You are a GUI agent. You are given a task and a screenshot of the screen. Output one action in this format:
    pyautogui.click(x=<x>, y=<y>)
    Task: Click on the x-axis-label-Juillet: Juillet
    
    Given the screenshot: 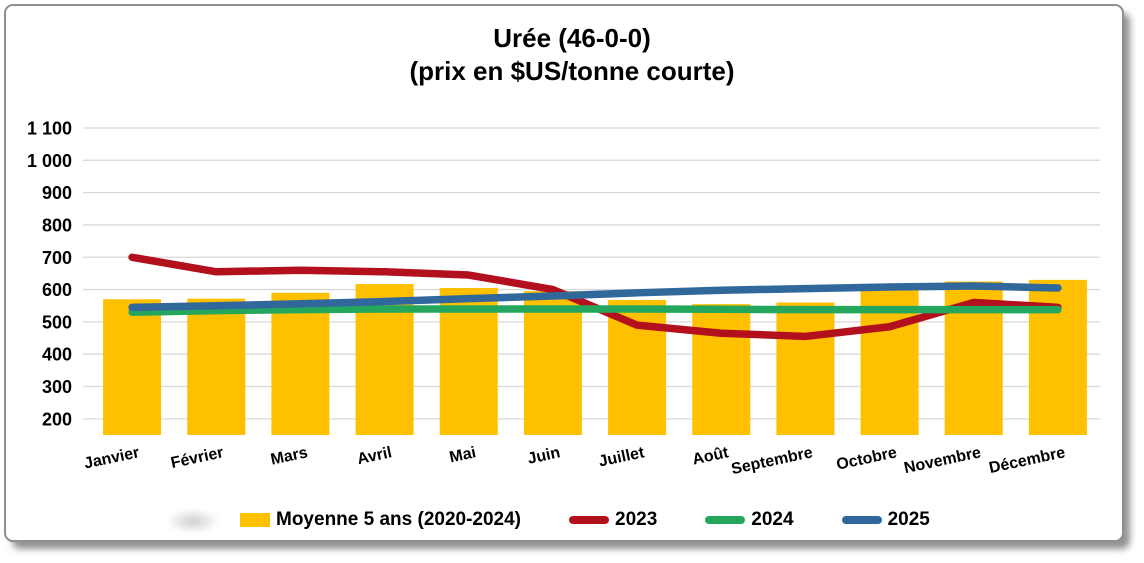 What is the action you would take?
    pyautogui.click(x=621, y=457)
    